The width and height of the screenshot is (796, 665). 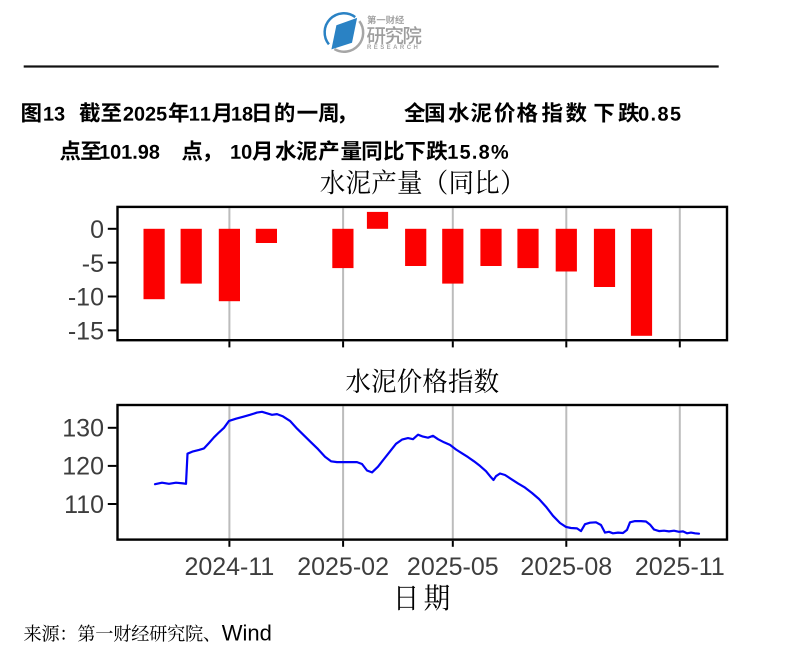 What do you see at coordinates (343, 567) in the screenshot?
I see `svg-text: 2025-02` at bounding box center [343, 567].